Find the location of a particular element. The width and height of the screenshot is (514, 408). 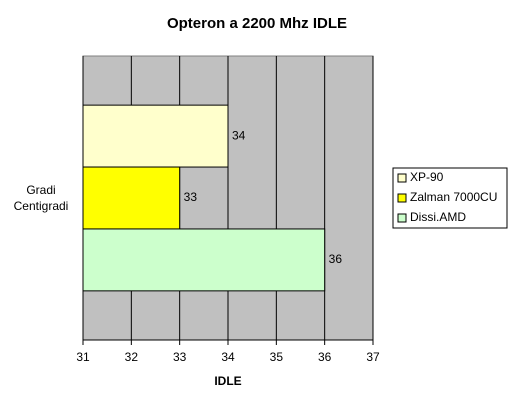

legend-label: Dissi.AMD is located at coordinates (438, 217).